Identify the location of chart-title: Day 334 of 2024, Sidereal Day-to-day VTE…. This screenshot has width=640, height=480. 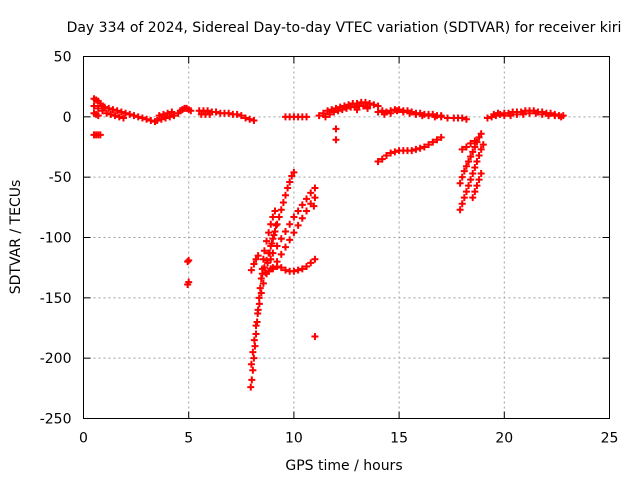
(344, 28).